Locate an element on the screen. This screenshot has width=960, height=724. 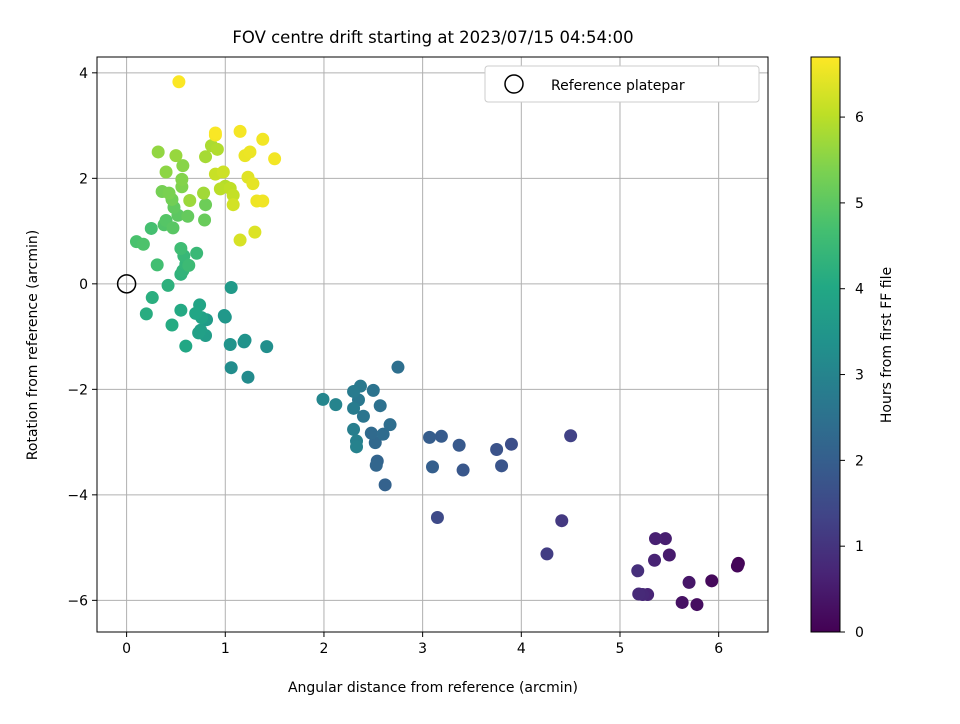
reference-marker is located at coordinates (126, 284).